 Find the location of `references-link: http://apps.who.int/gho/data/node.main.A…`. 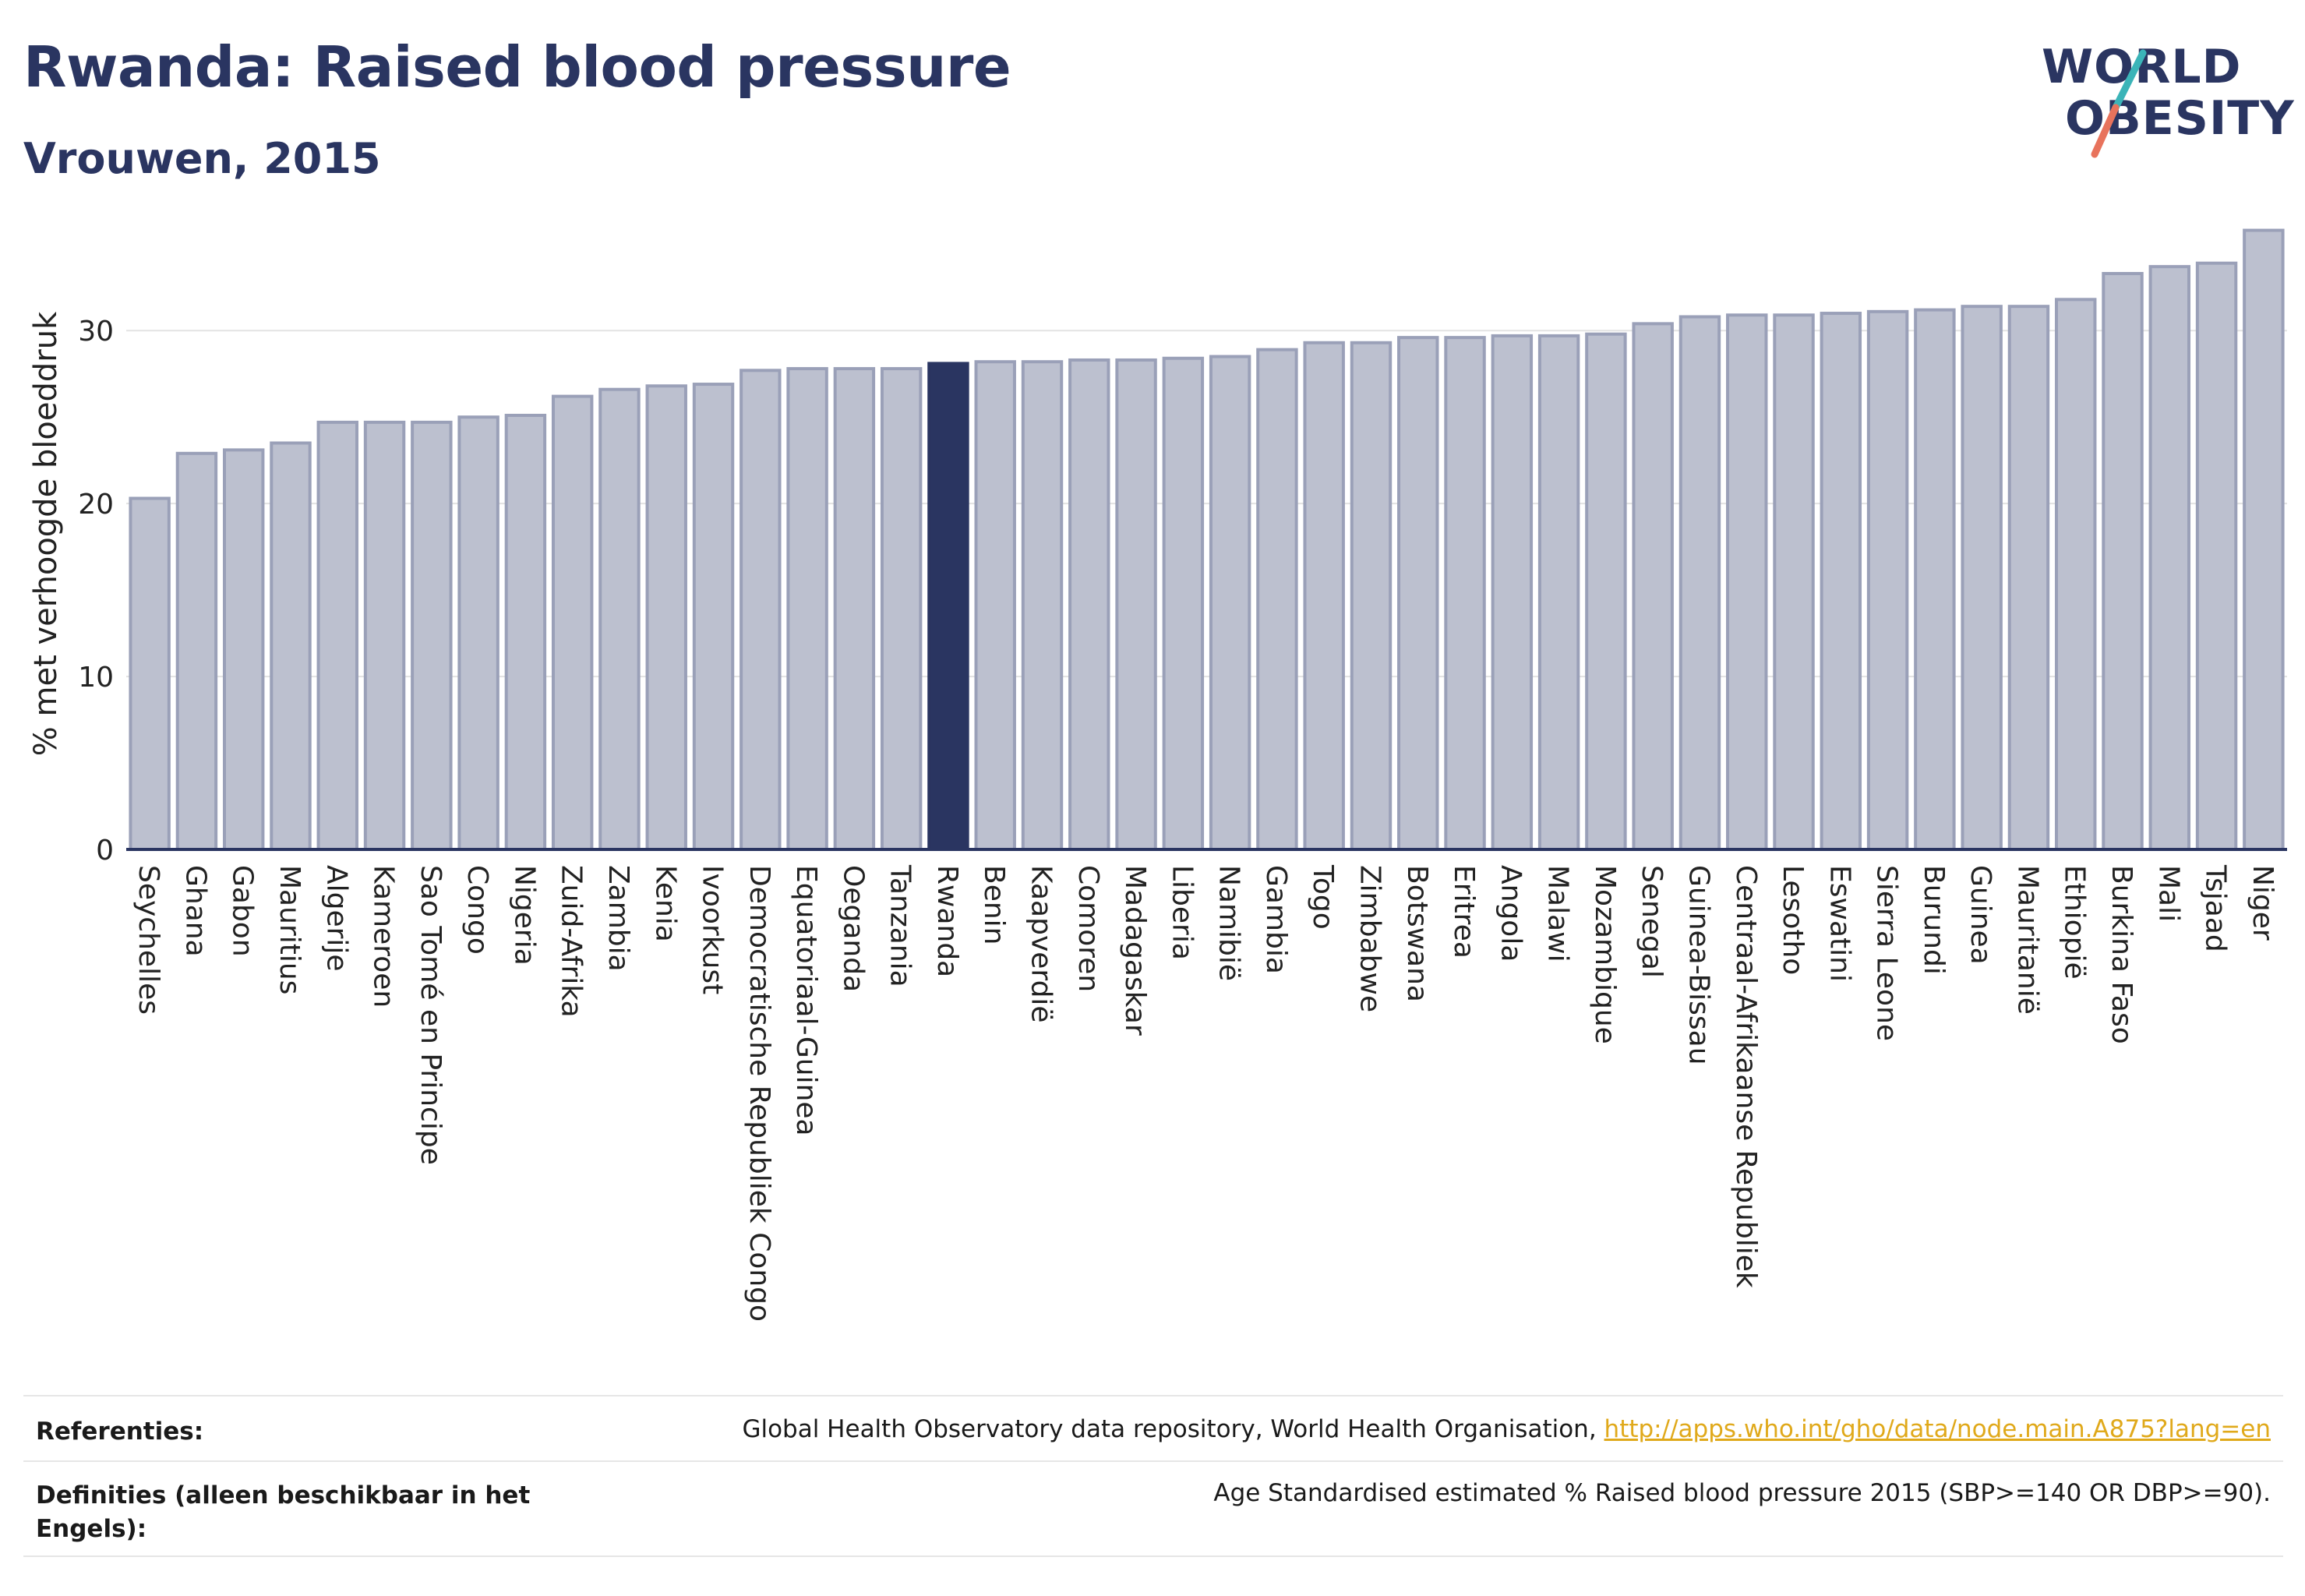

references-link: http://apps.who.int/gho/data/node.main.A… is located at coordinates (1937, 1429).